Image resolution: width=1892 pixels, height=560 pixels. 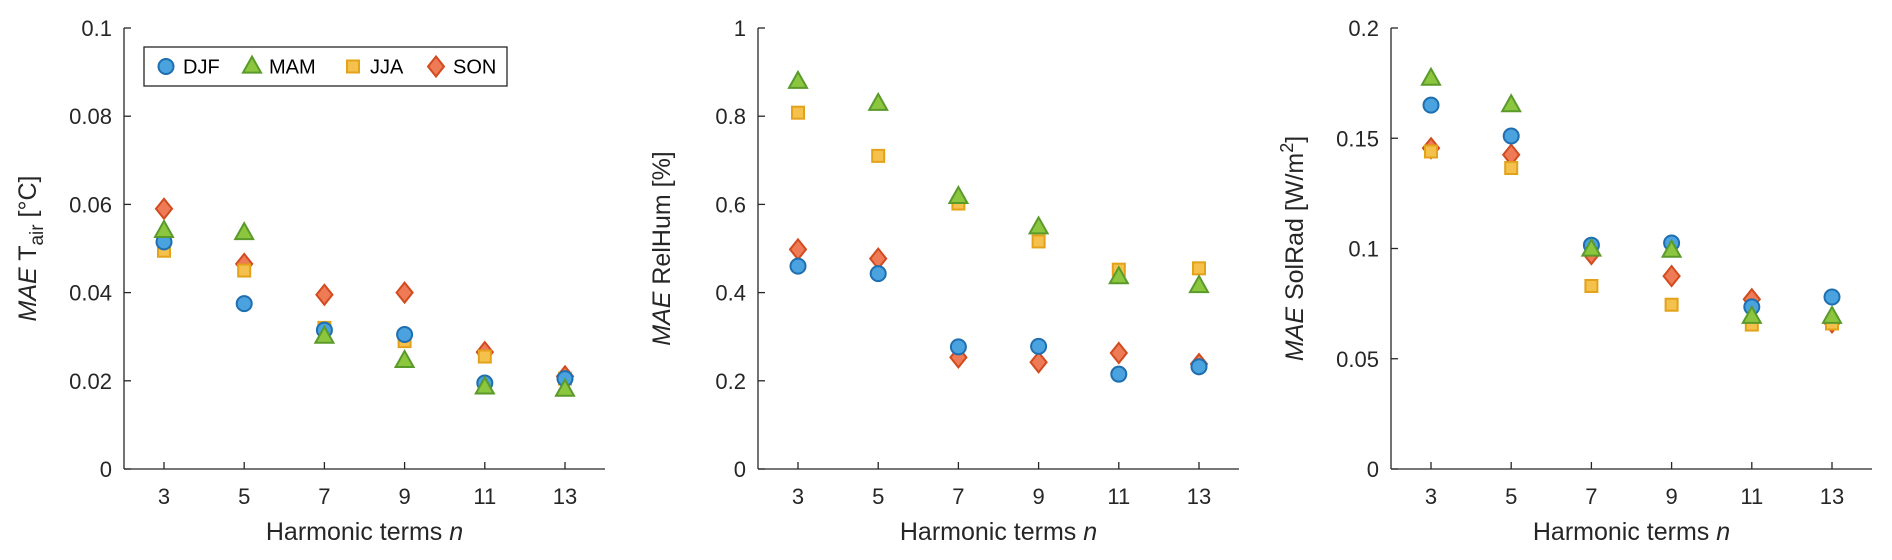 I want to click on y-axis-label: MAE RelHum [%], so click(x=662, y=248).